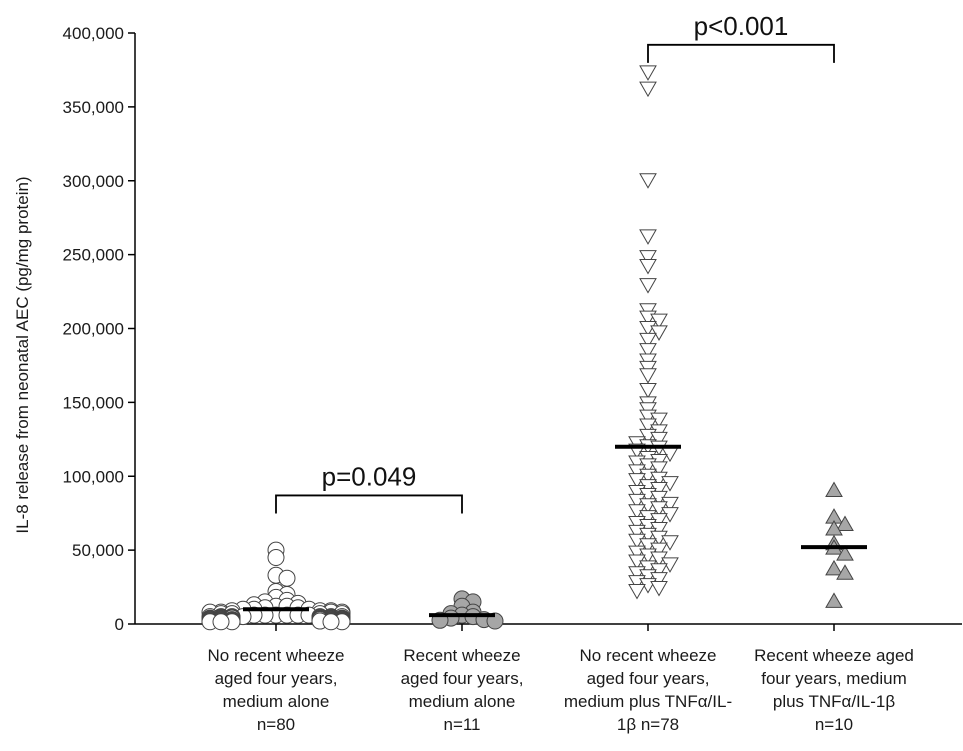 This screenshot has height=751, width=963. What do you see at coordinates (119, 624) in the screenshot?
I see `y-tick-label: 0` at bounding box center [119, 624].